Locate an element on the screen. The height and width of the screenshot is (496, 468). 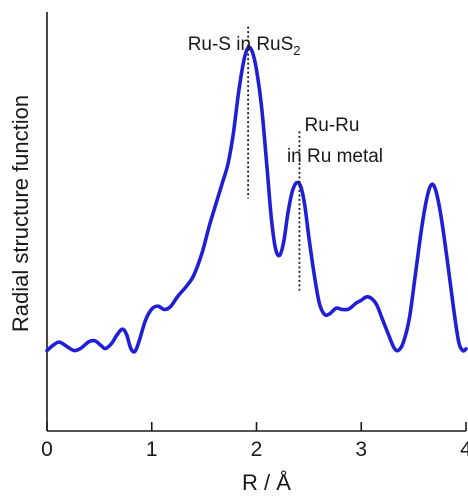
x-tick-label: 1 is located at coordinates (152, 449).